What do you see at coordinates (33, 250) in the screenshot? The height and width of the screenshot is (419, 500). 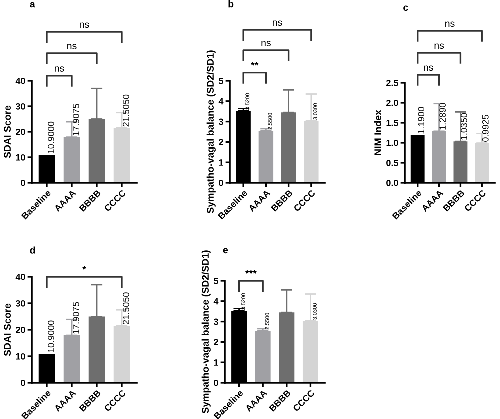 I see `chart-title: d` at bounding box center [33, 250].